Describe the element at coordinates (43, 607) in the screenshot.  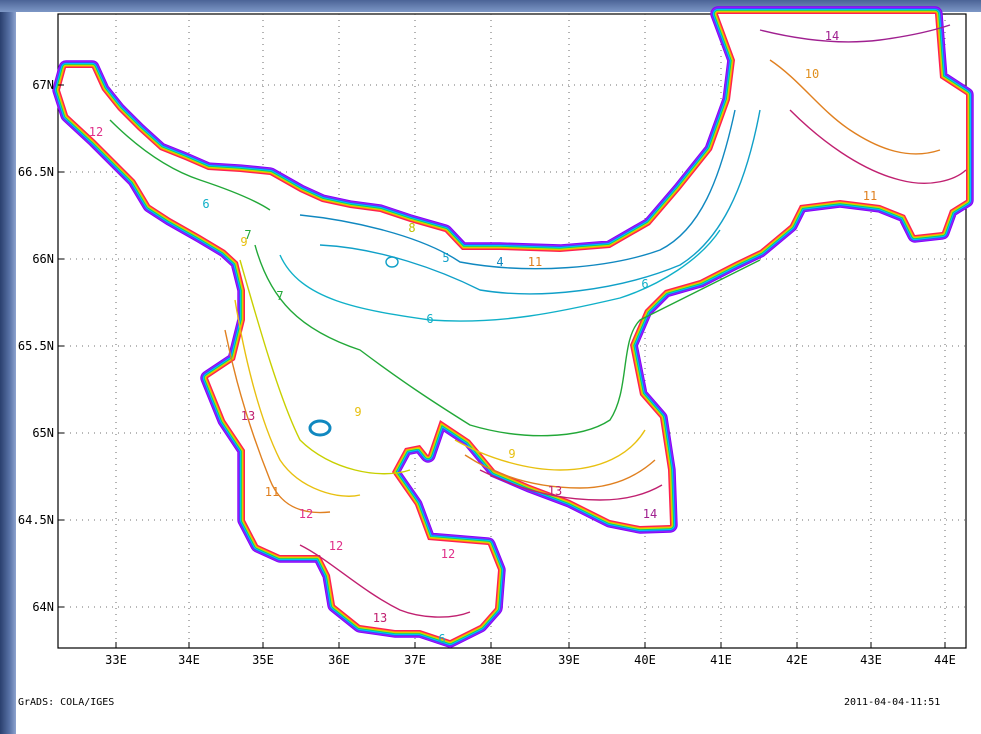
I see `y-tick-label: 64N` at that location.